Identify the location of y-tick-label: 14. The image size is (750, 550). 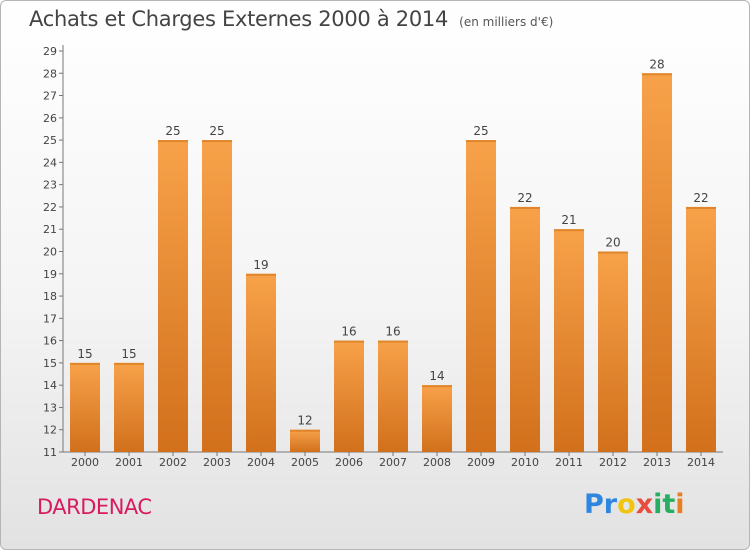
(50, 385).